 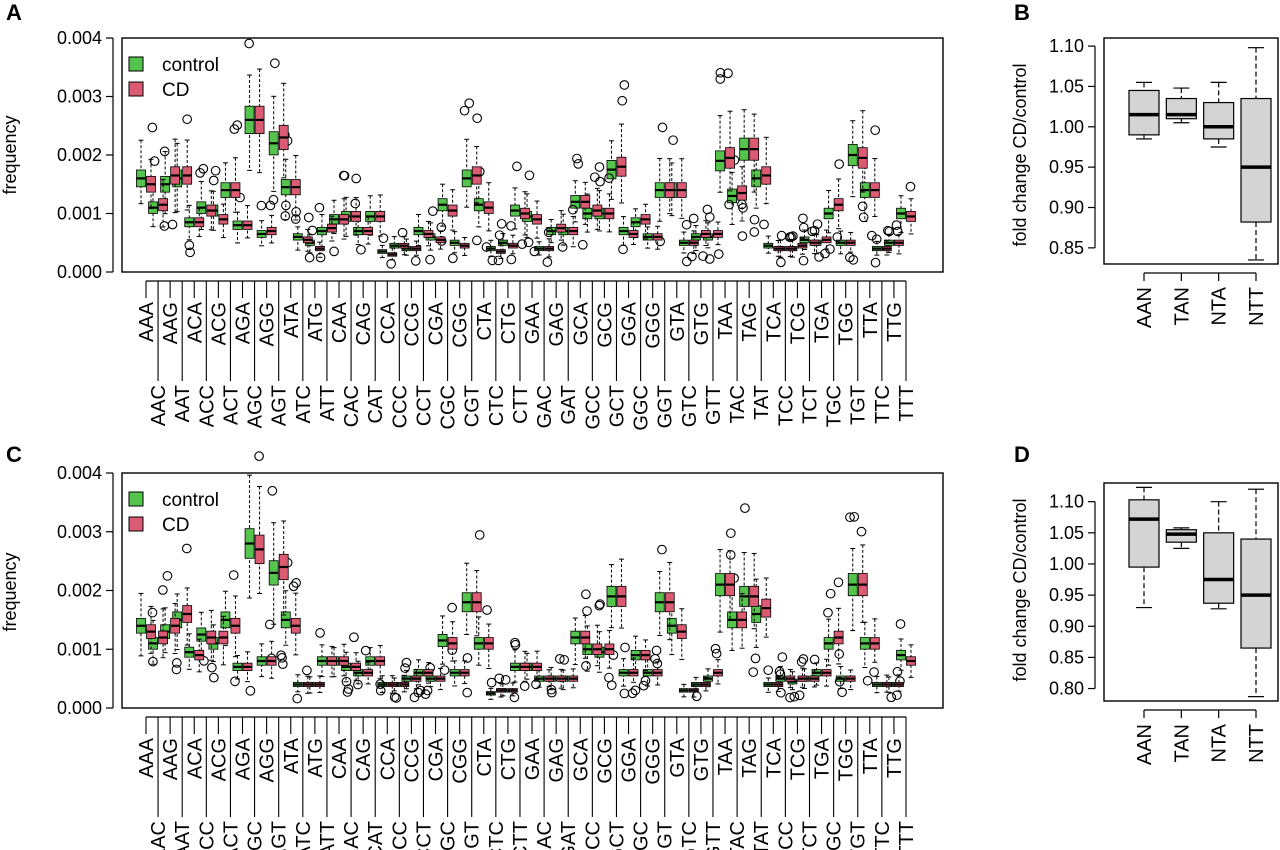 What do you see at coordinates (364, 759) in the screenshot?
I see `x-tick-label: CAG` at bounding box center [364, 759].